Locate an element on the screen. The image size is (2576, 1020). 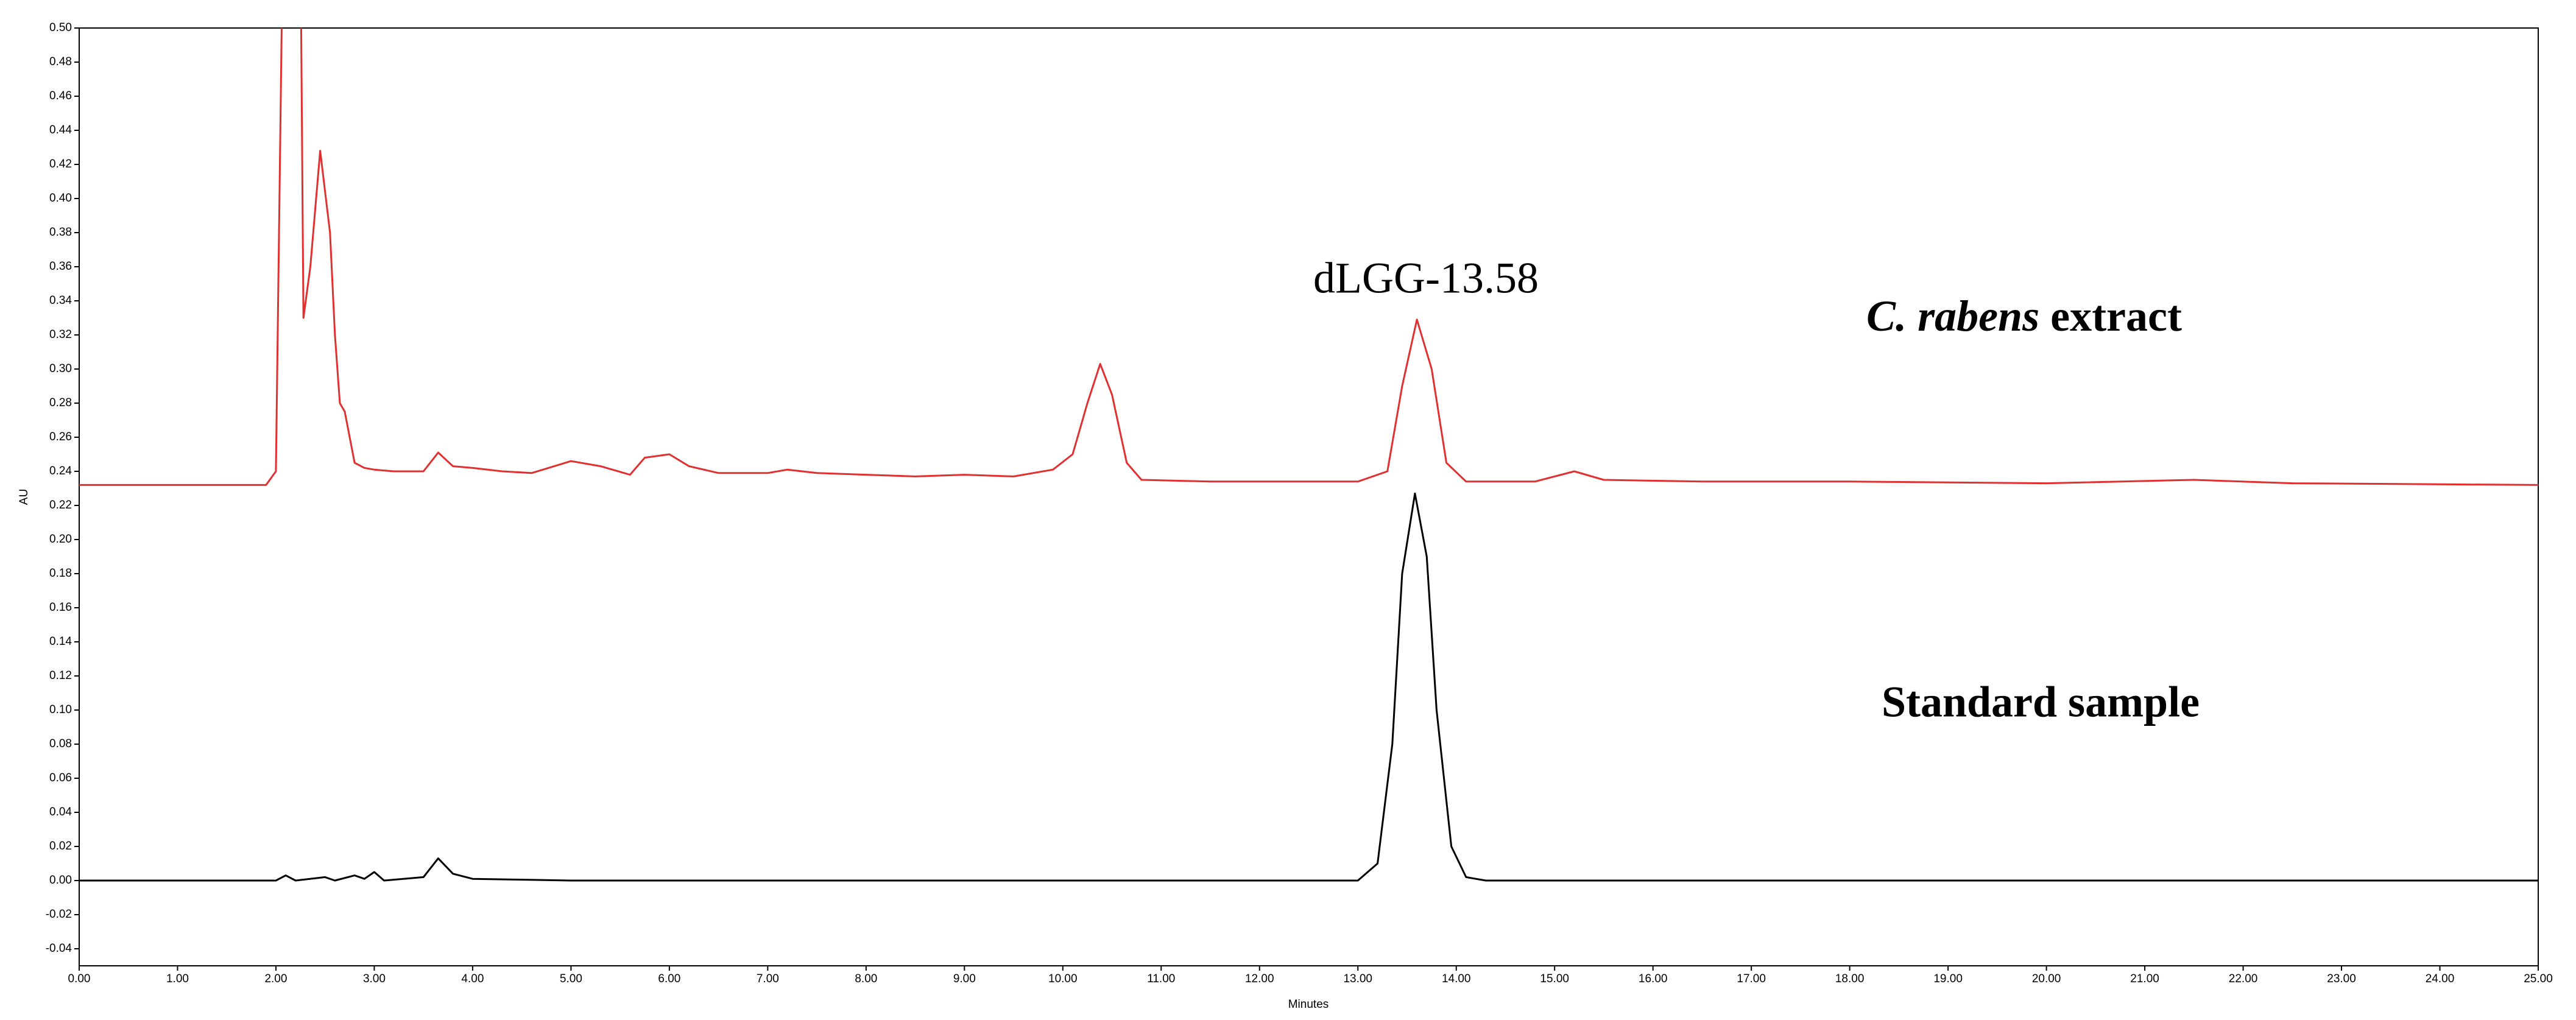
y-tick-label: 0.44 is located at coordinates (60, 130).